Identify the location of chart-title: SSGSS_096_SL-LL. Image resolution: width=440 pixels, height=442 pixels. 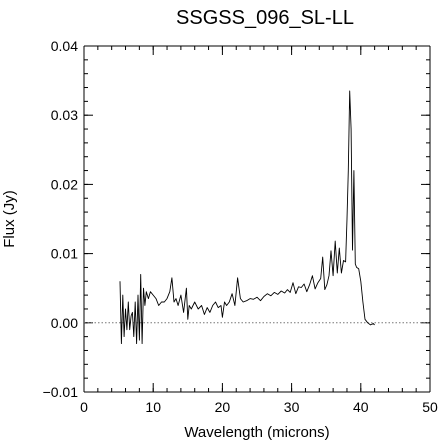
(265, 18).